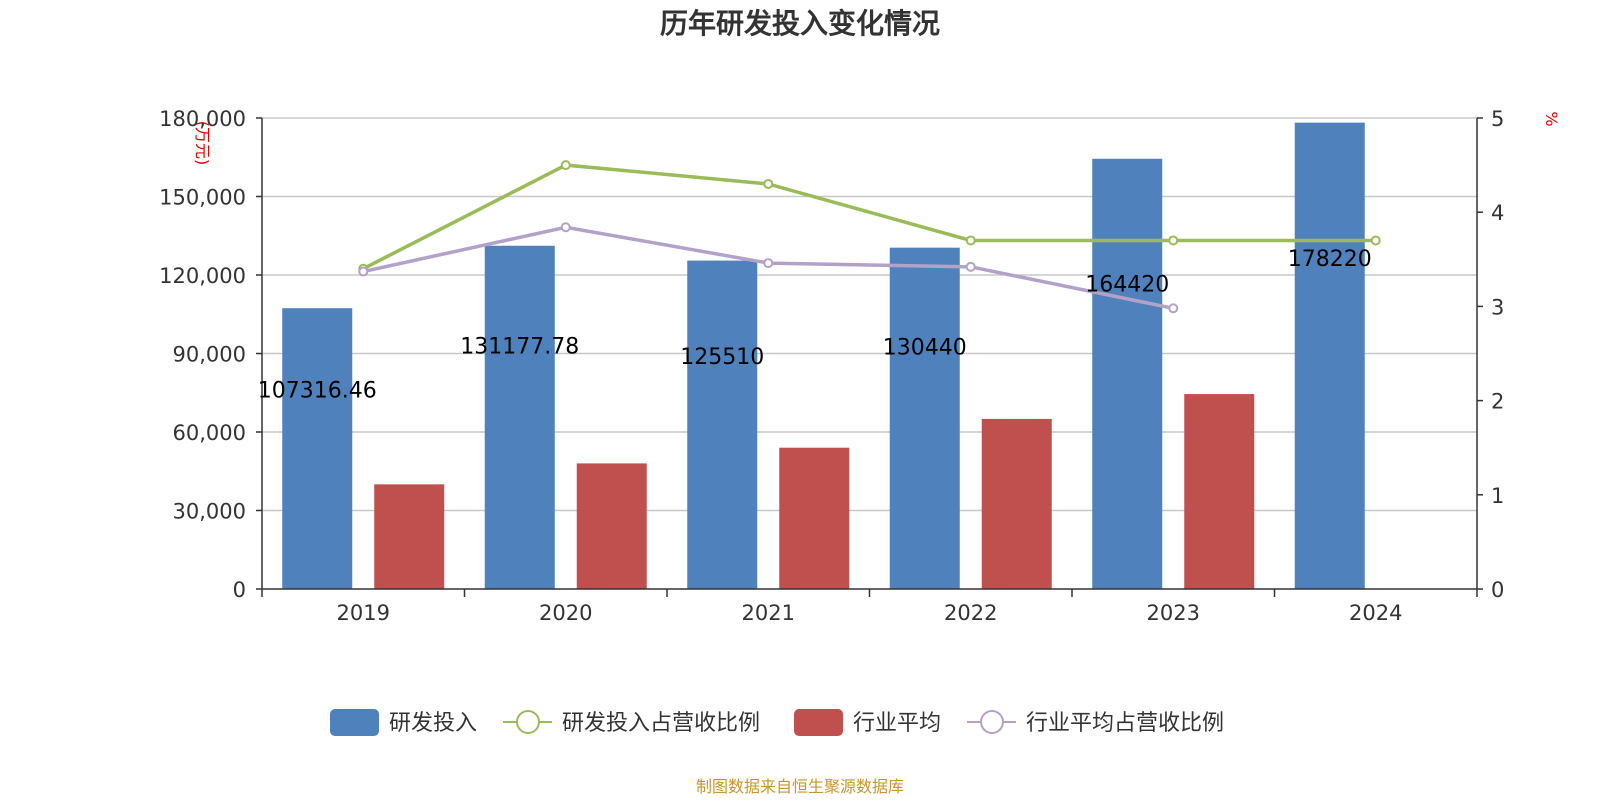 The image size is (1600, 800). Describe the element at coordinates (317, 391) in the screenshot. I see `bar-data-label: 107316.46` at that location.